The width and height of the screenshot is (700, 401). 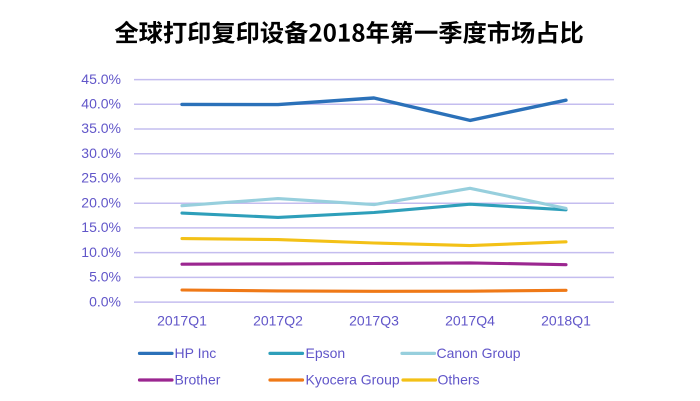 What do you see at coordinates (459, 379) in the screenshot?
I see `svg-text: Others` at bounding box center [459, 379].